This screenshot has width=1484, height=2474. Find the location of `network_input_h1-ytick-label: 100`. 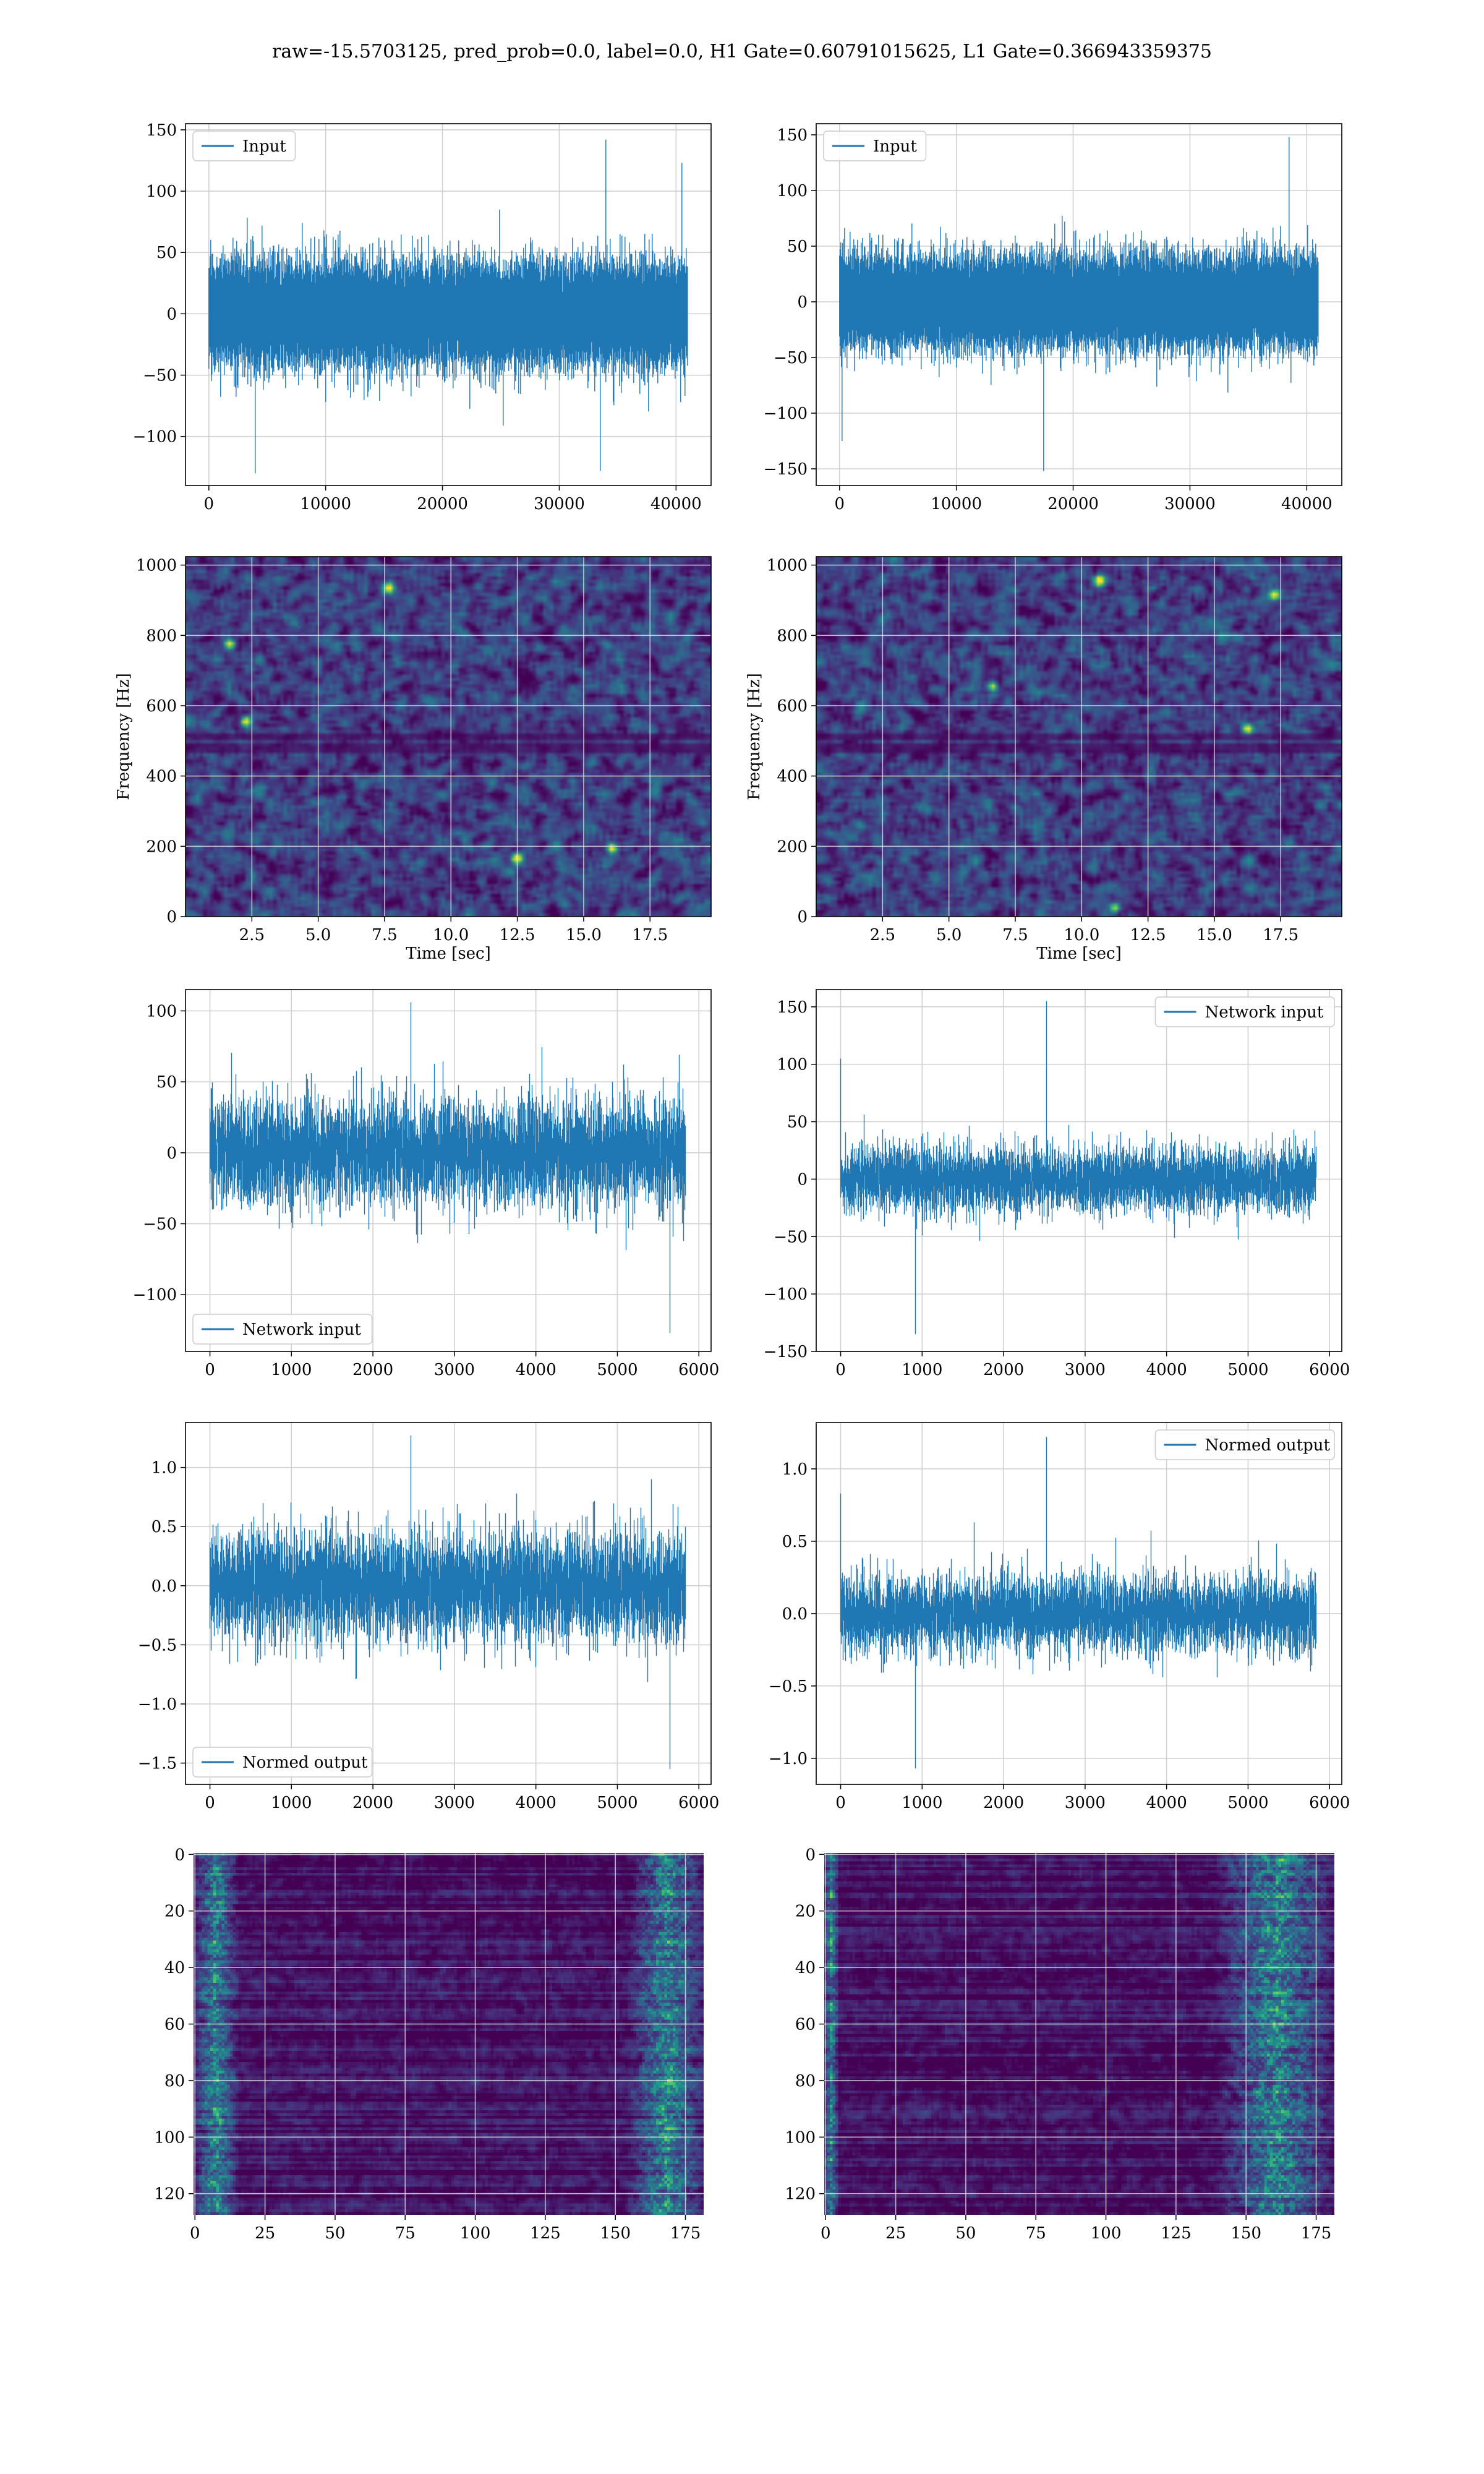

network_input_h1-ytick-label: 100 is located at coordinates (161, 1011).